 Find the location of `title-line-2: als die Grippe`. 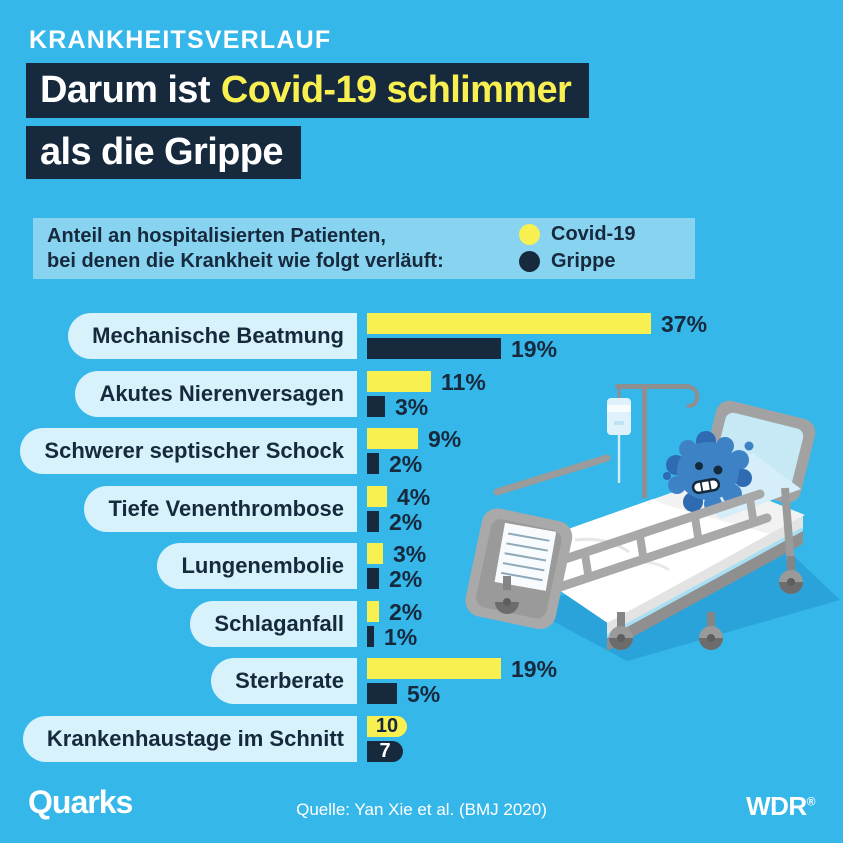

title-line-2: als die Grippe is located at coordinates (163, 152).